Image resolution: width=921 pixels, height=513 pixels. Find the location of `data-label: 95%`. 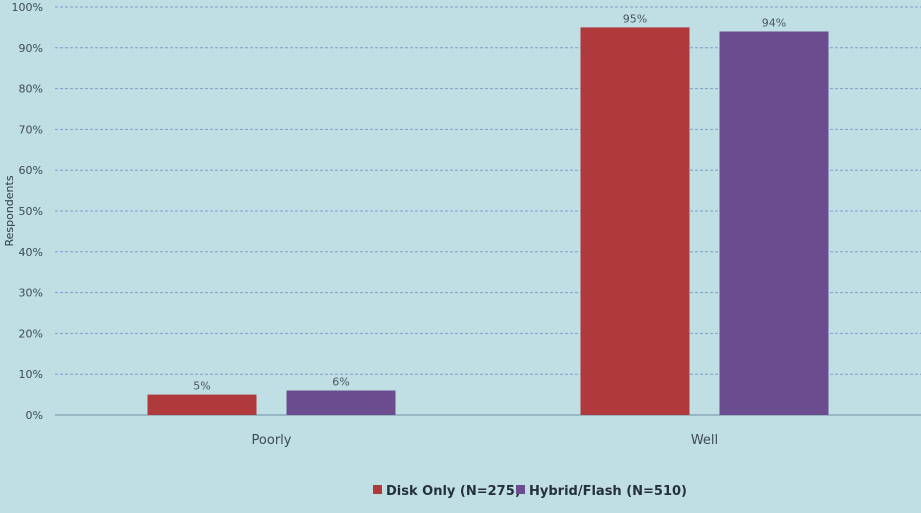

data-label: 95% is located at coordinates (635, 18).